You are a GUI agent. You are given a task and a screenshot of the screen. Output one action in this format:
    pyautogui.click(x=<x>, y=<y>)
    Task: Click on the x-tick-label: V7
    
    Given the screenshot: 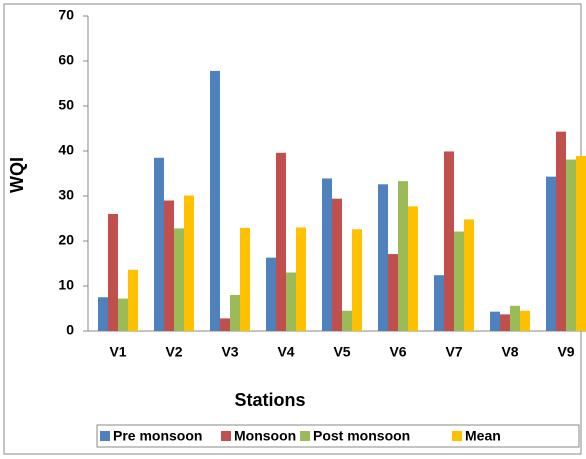 What is the action you would take?
    pyautogui.click(x=453, y=352)
    